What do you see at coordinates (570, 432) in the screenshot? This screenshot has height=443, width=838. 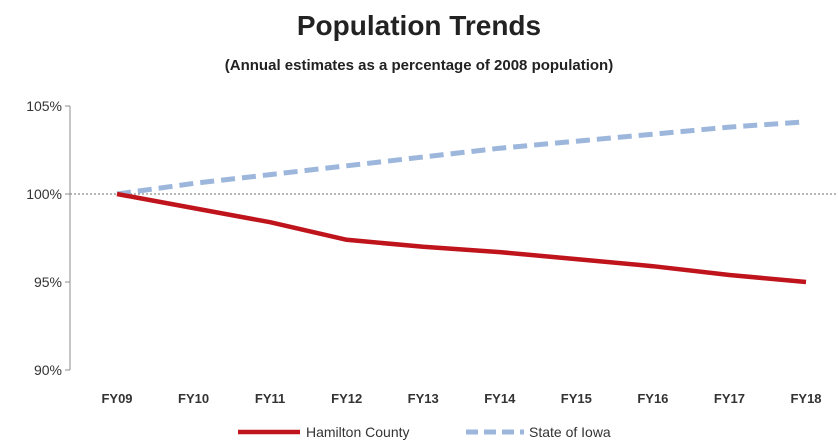 I see `legend-label: State of Iowa` at bounding box center [570, 432].